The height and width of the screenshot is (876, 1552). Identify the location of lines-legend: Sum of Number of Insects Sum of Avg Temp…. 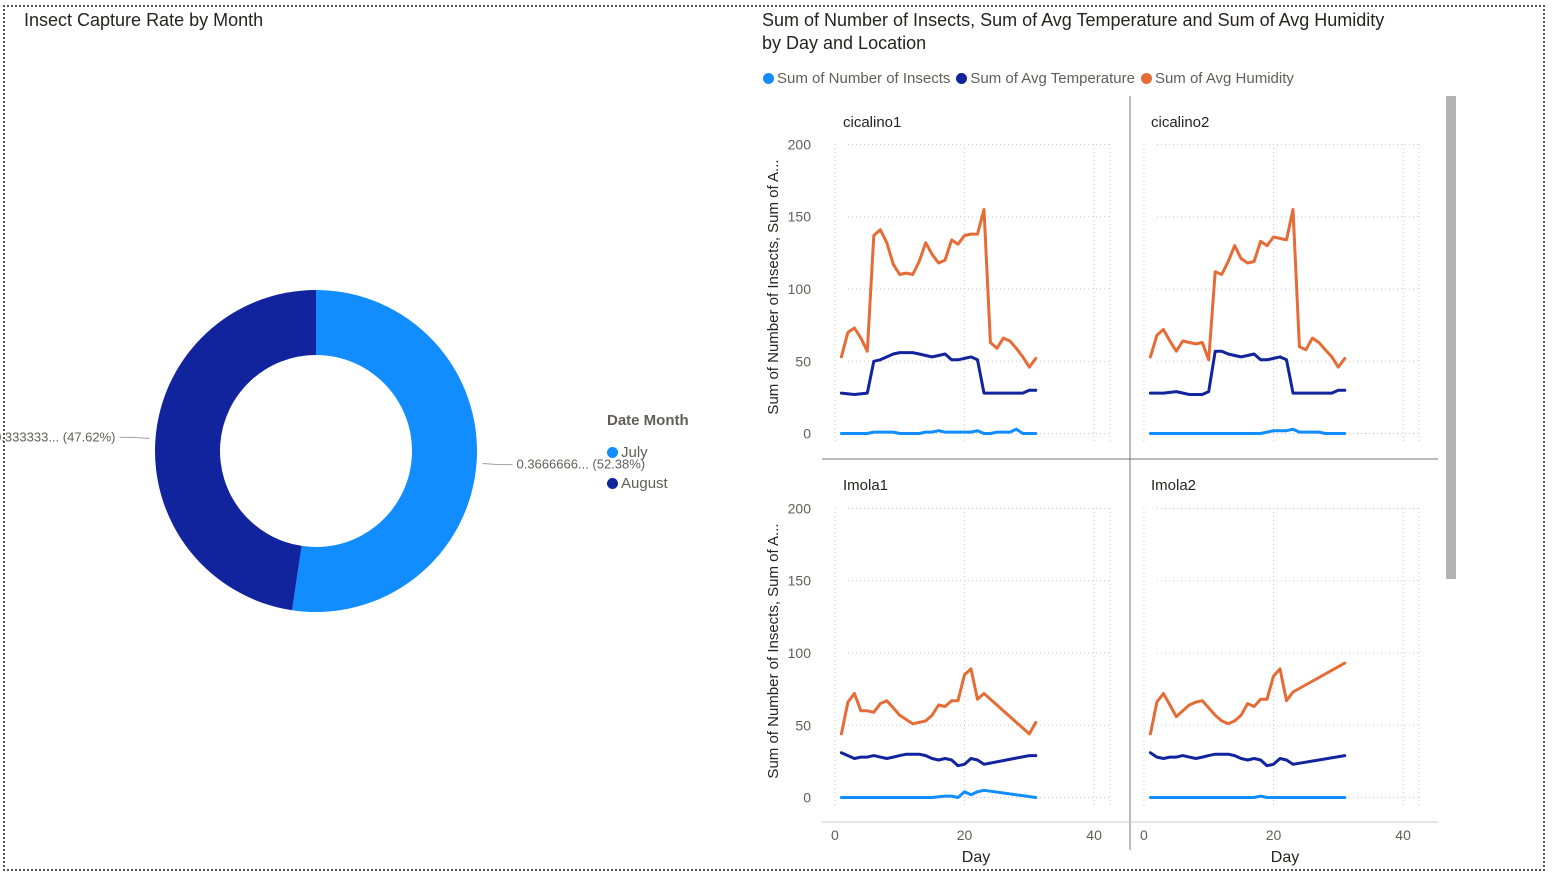
(1031, 78).